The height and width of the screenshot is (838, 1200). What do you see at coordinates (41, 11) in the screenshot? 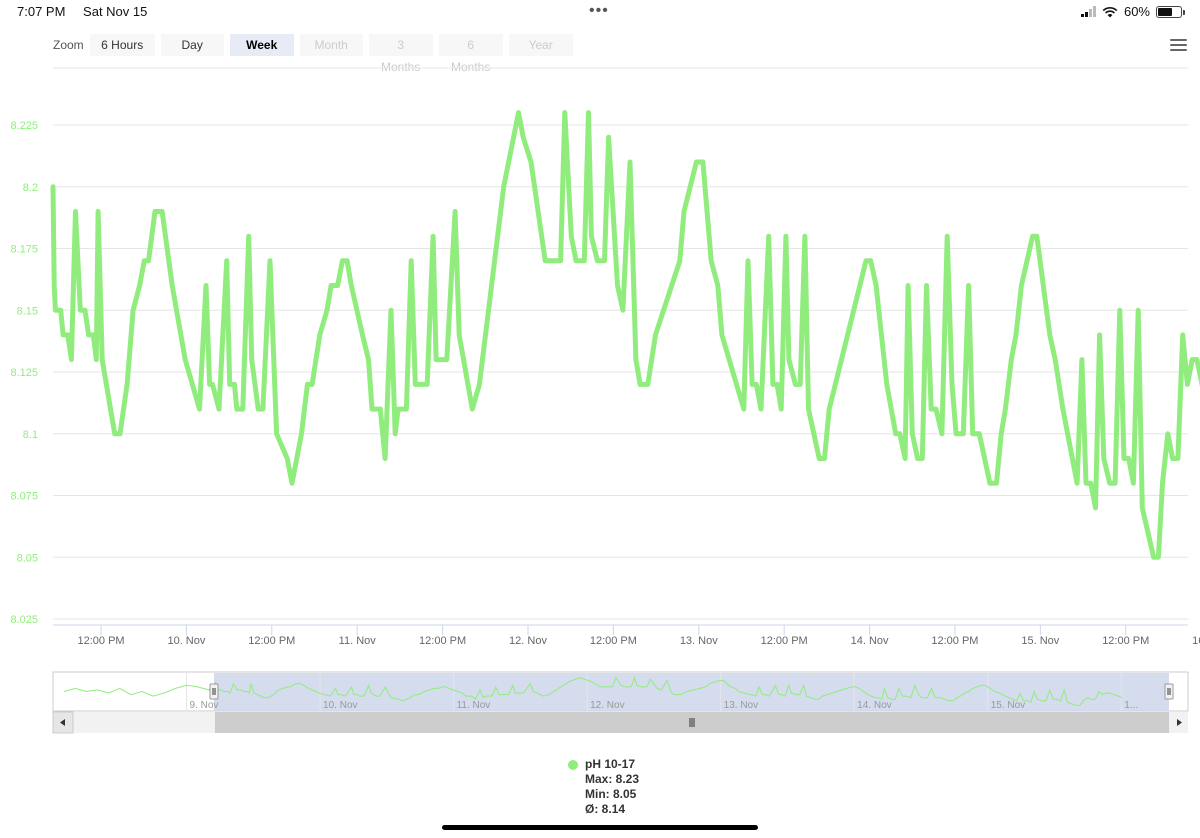
I see `status-time: 7:07 PM` at bounding box center [41, 11].